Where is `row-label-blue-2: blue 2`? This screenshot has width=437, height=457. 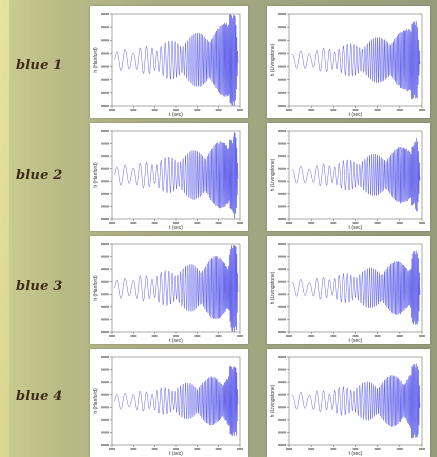 row-label-blue-2: blue 2 is located at coordinates (39, 175).